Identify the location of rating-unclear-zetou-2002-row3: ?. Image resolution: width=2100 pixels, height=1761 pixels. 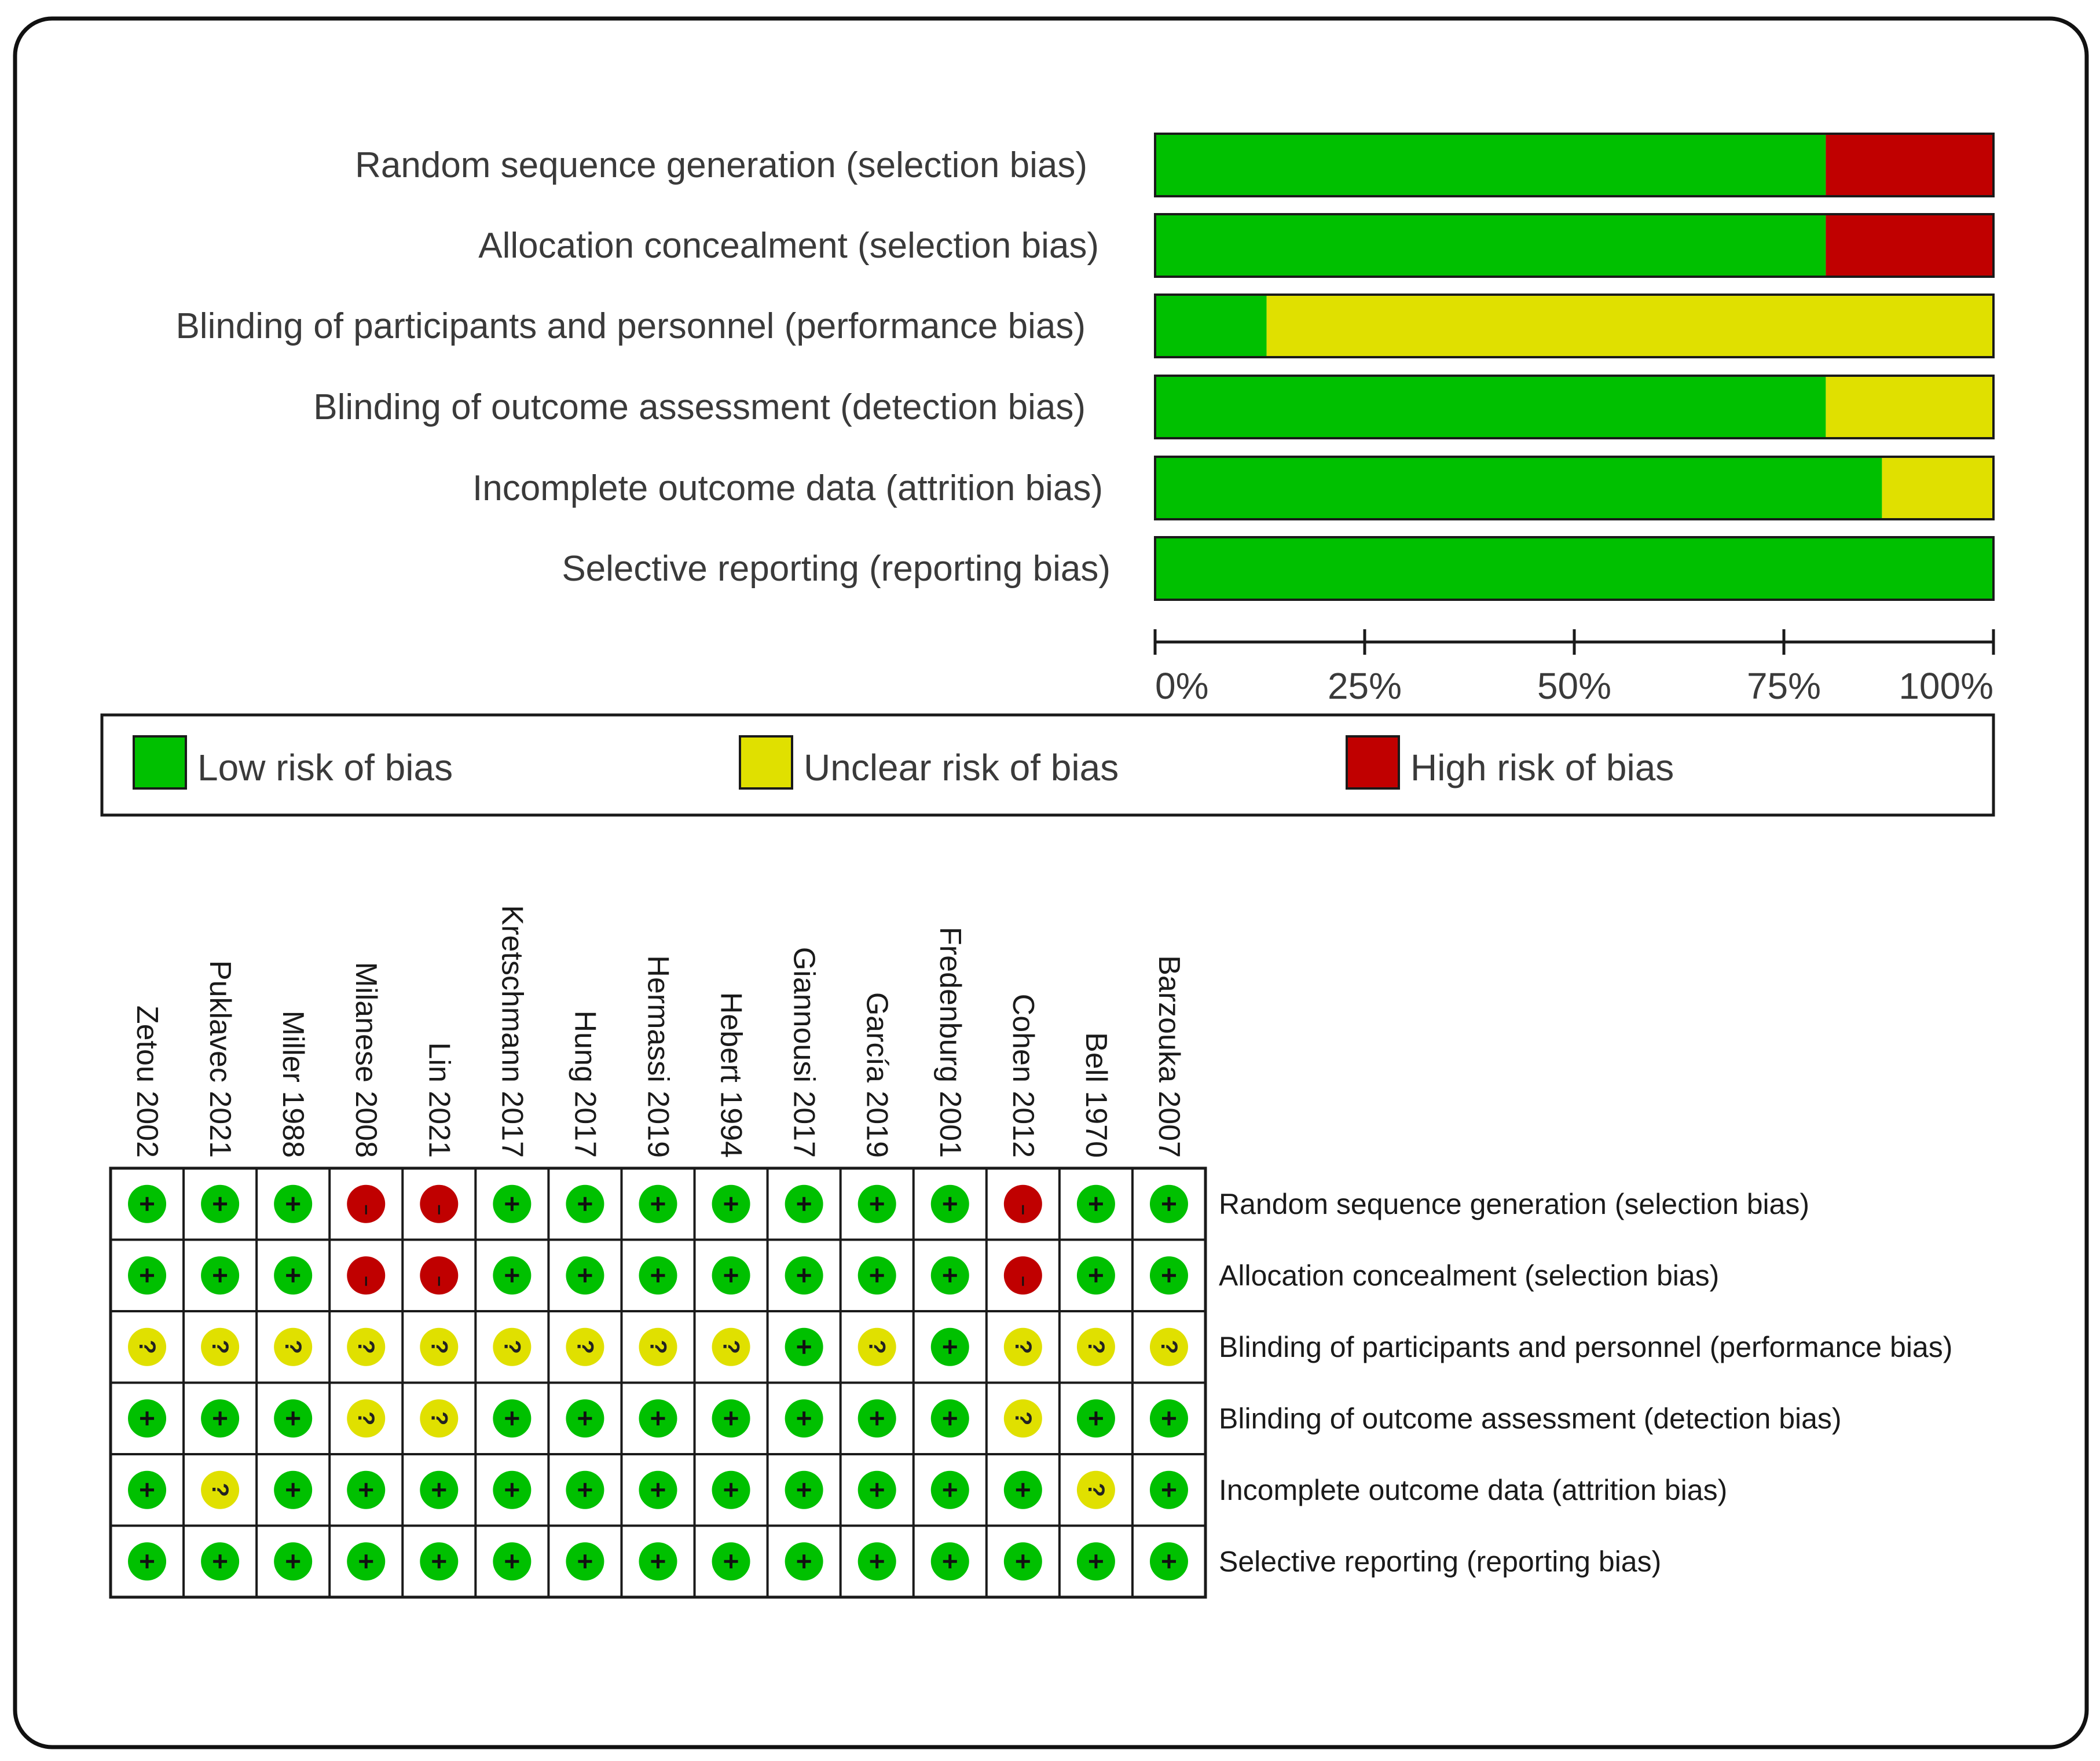
(147, 1346).